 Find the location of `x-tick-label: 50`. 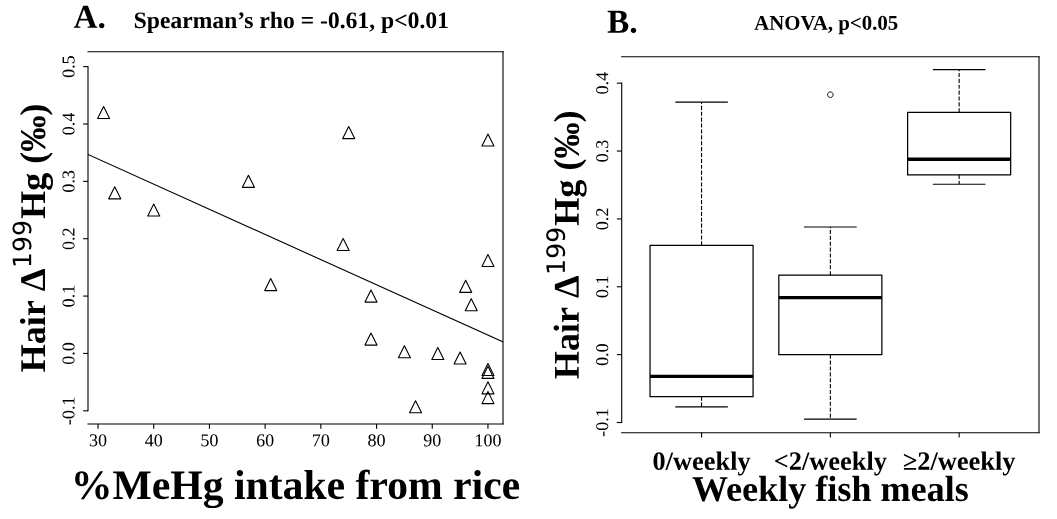

x-tick-label: 50 is located at coordinates (209, 440).